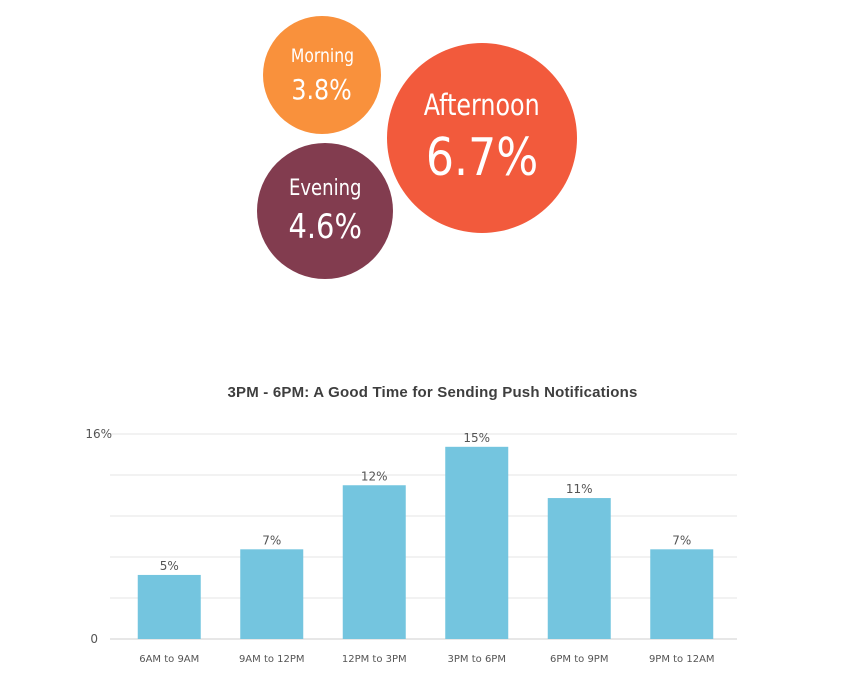 The image size is (865, 675). Describe the element at coordinates (482, 105) in the screenshot. I see `bubble-afternoon-label: Afternoon` at that location.